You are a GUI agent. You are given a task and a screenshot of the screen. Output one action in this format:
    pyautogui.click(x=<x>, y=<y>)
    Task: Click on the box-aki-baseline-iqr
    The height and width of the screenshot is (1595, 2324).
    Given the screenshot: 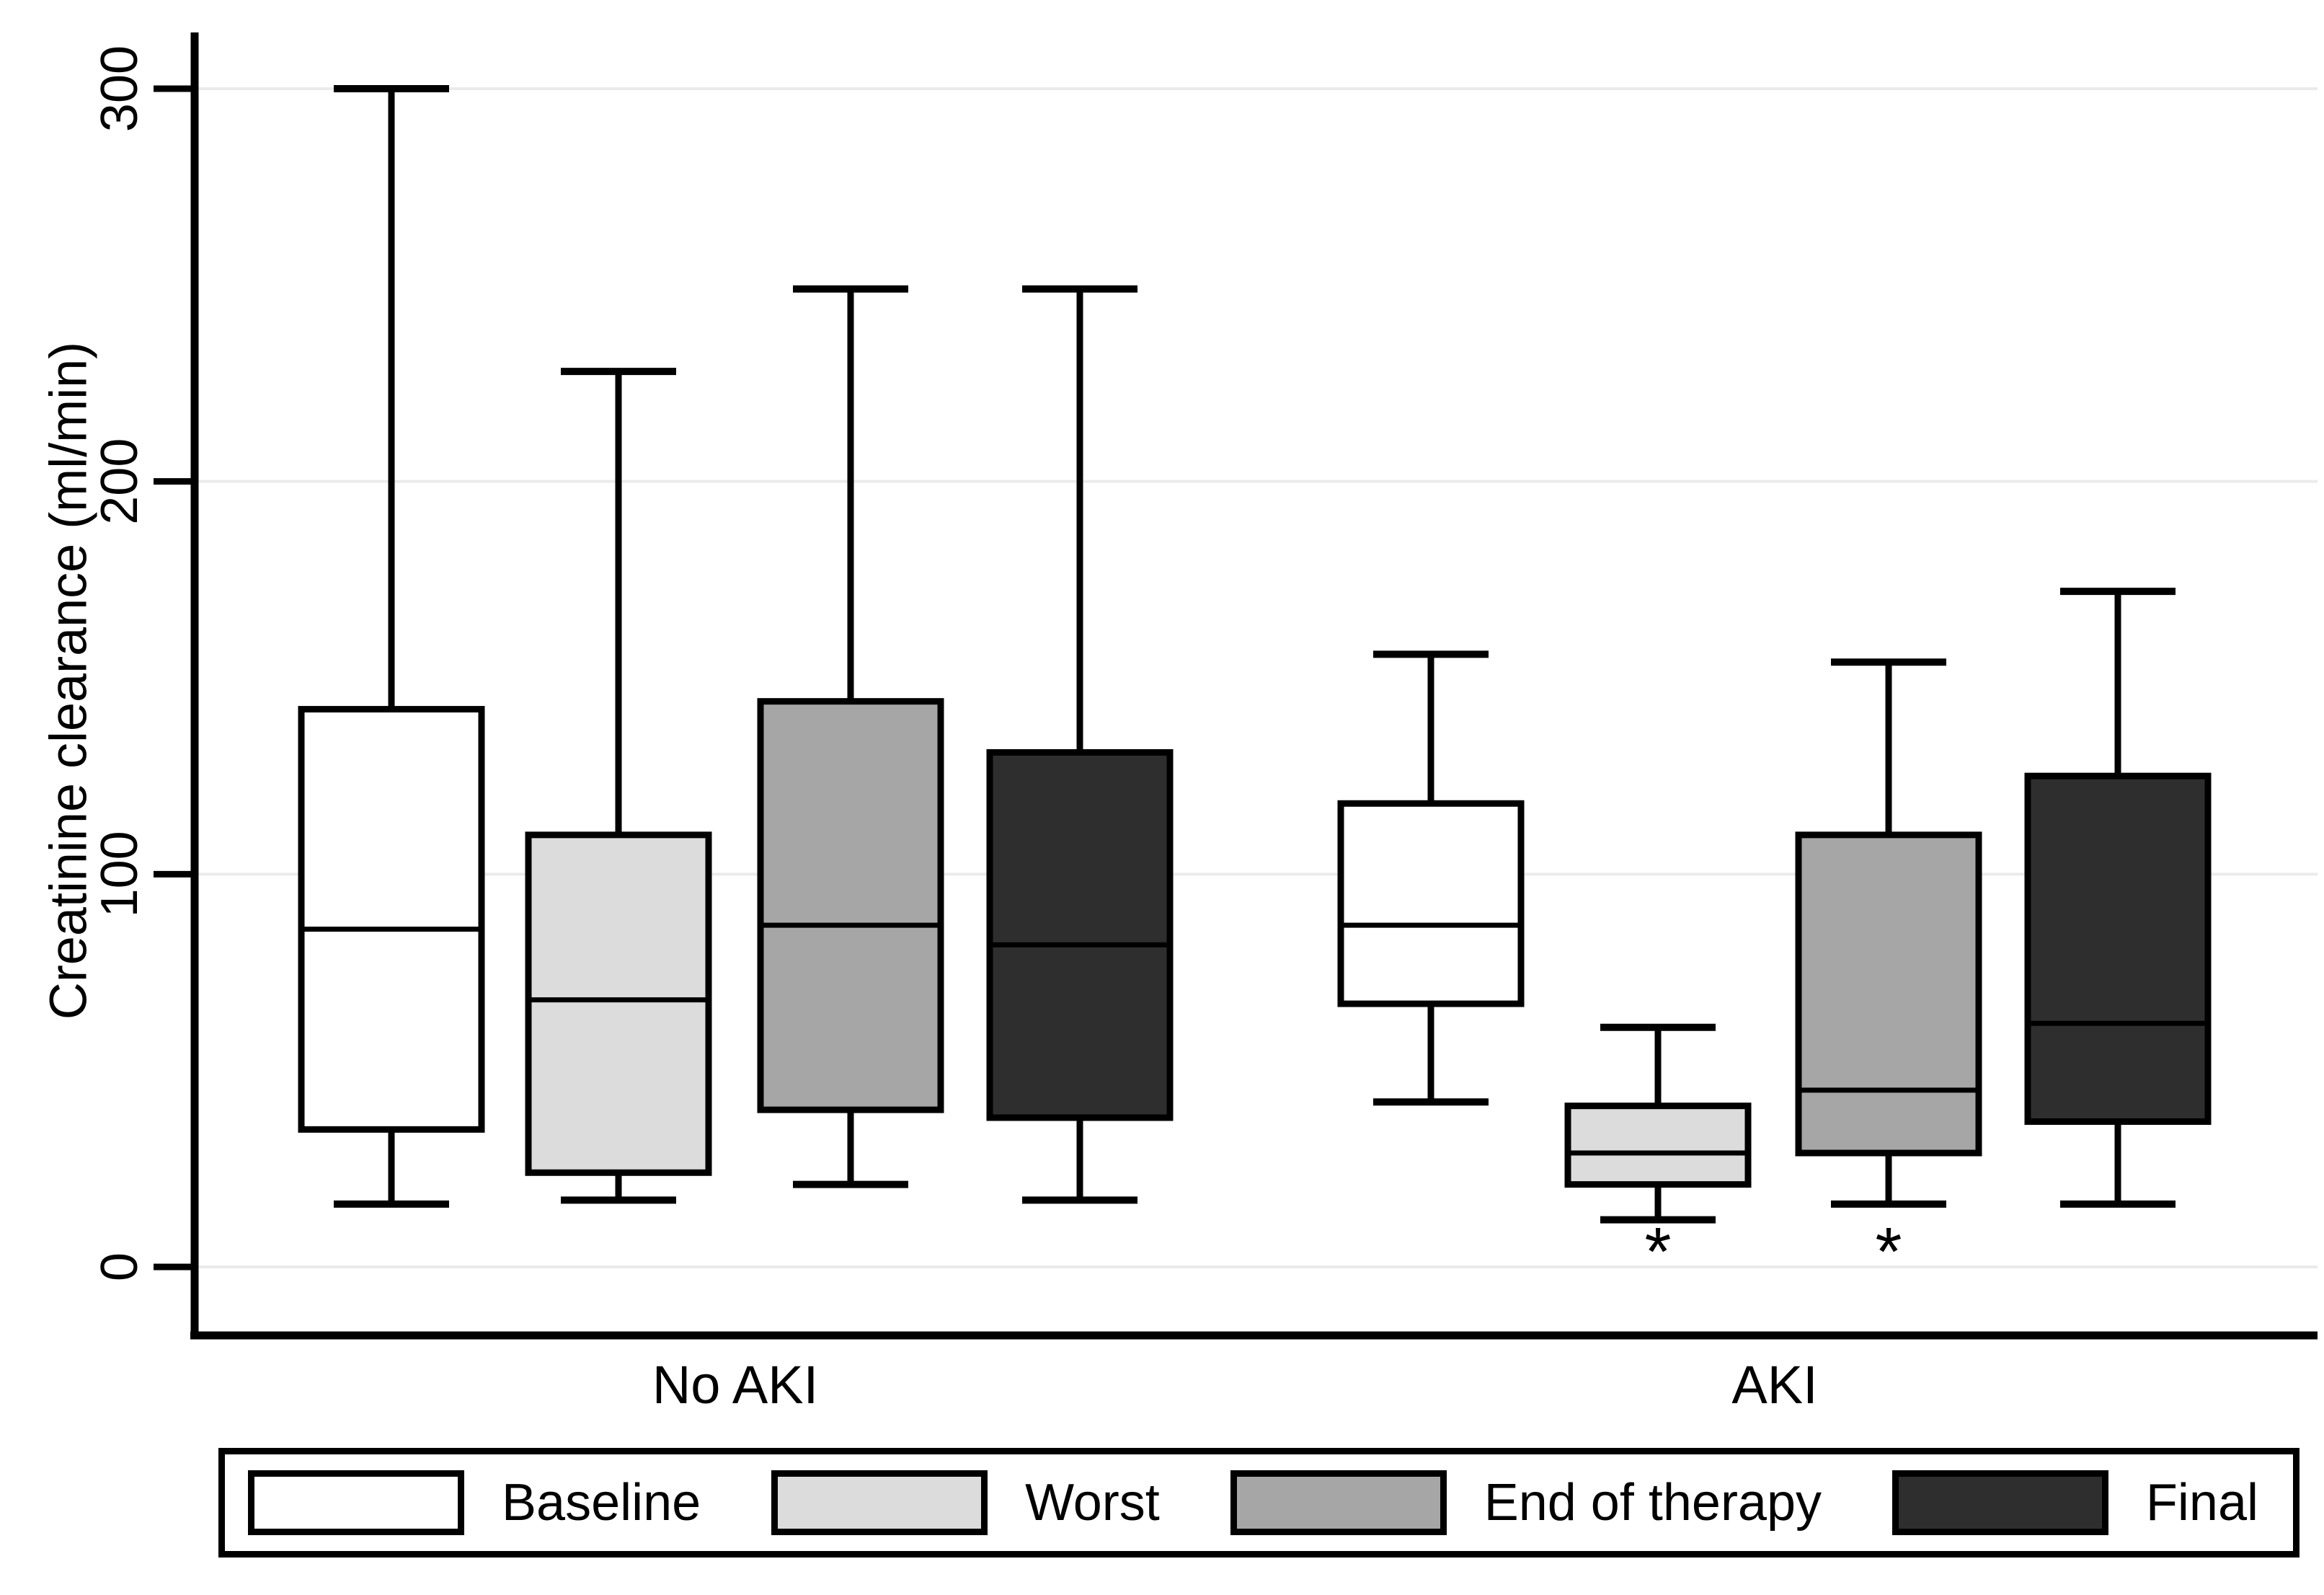 What is the action you would take?
    pyautogui.click(x=1431, y=903)
    